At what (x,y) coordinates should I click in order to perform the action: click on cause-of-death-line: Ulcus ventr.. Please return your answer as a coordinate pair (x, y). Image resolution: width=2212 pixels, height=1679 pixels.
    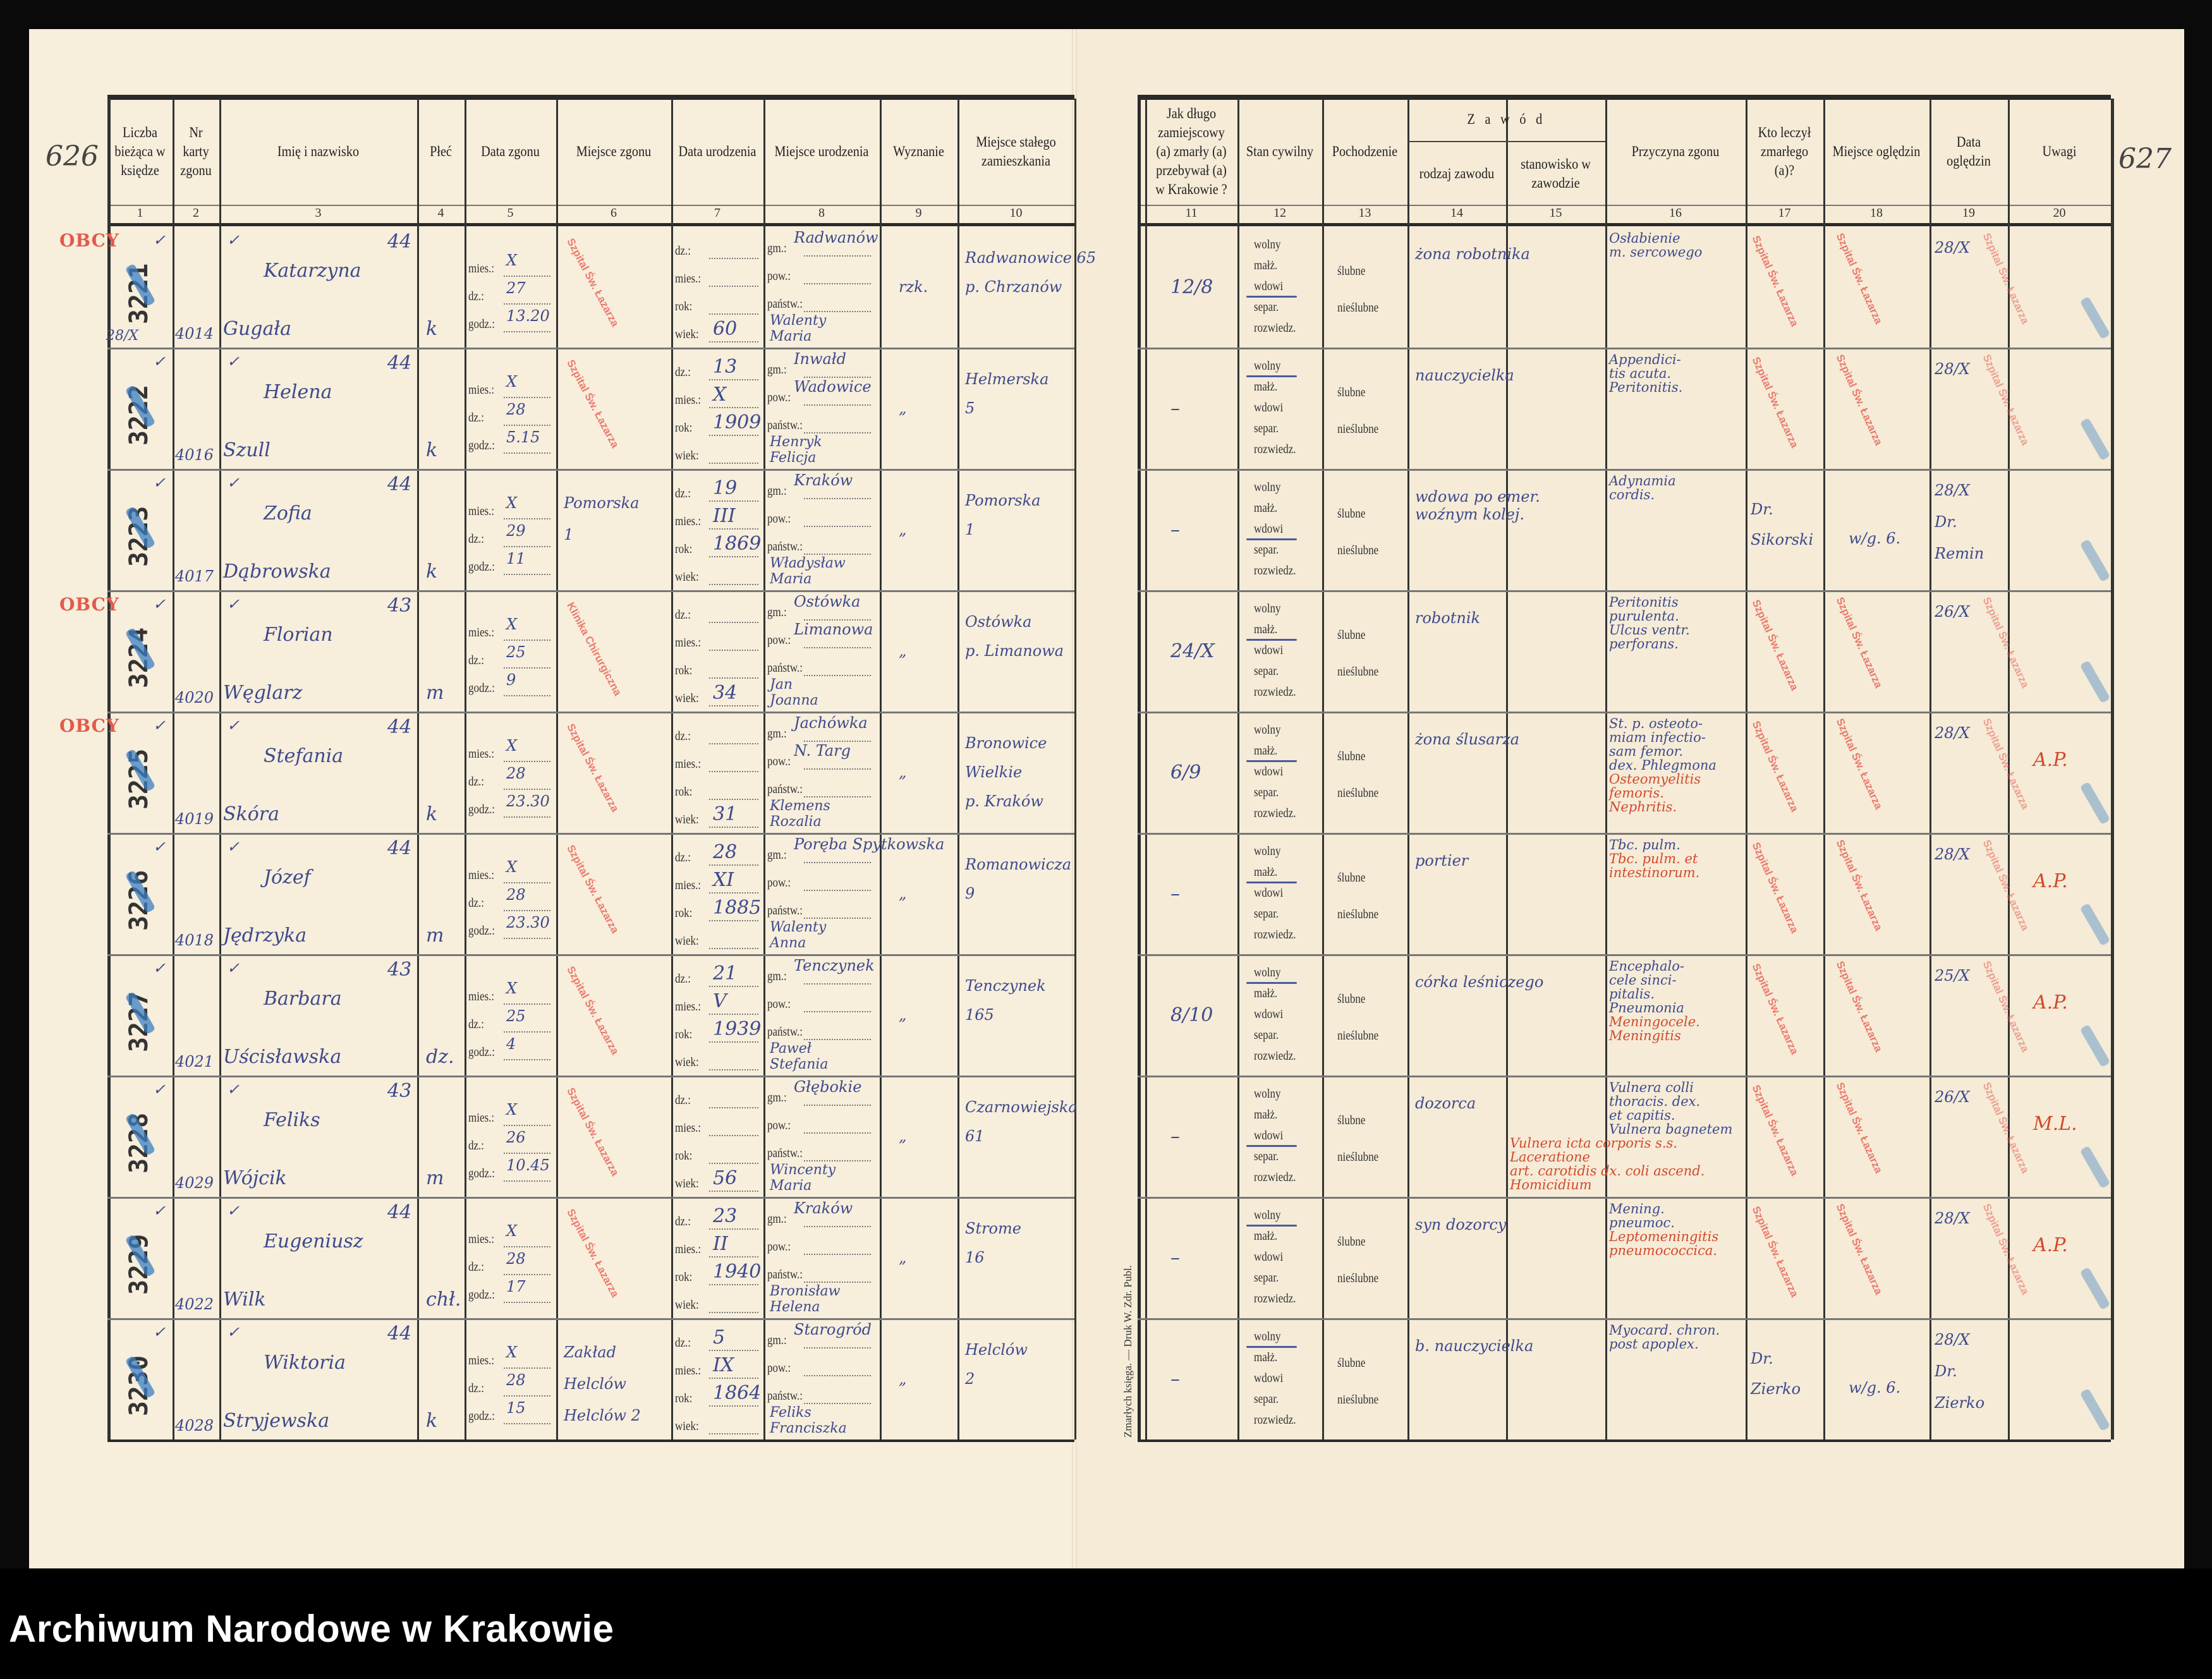
    Looking at the image, I should click on (1649, 630).